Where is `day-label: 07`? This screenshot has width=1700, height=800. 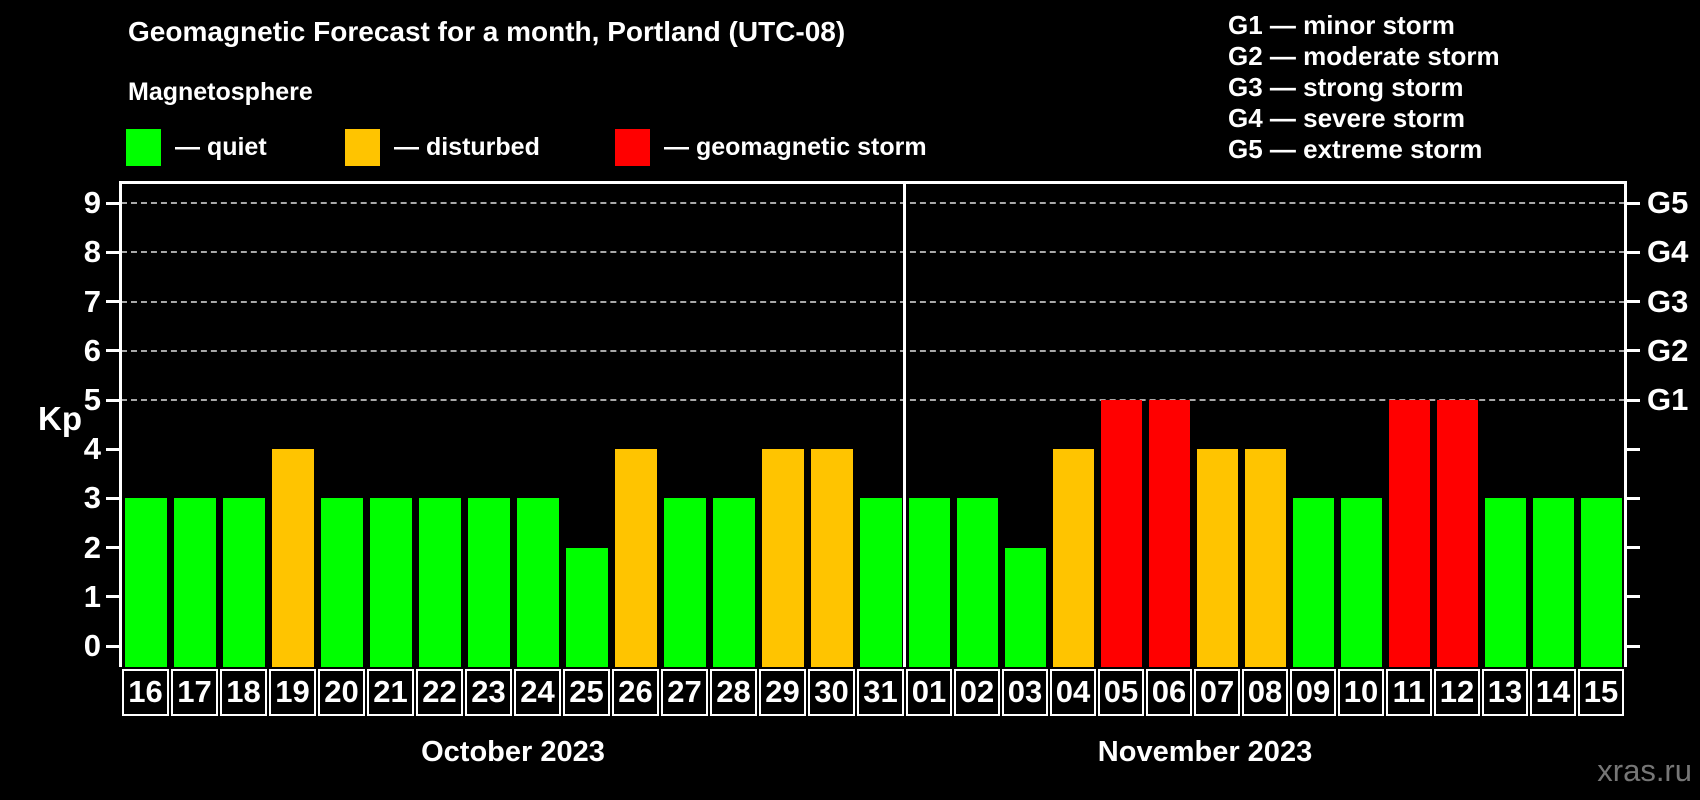 day-label: 07 is located at coordinates (1217, 692).